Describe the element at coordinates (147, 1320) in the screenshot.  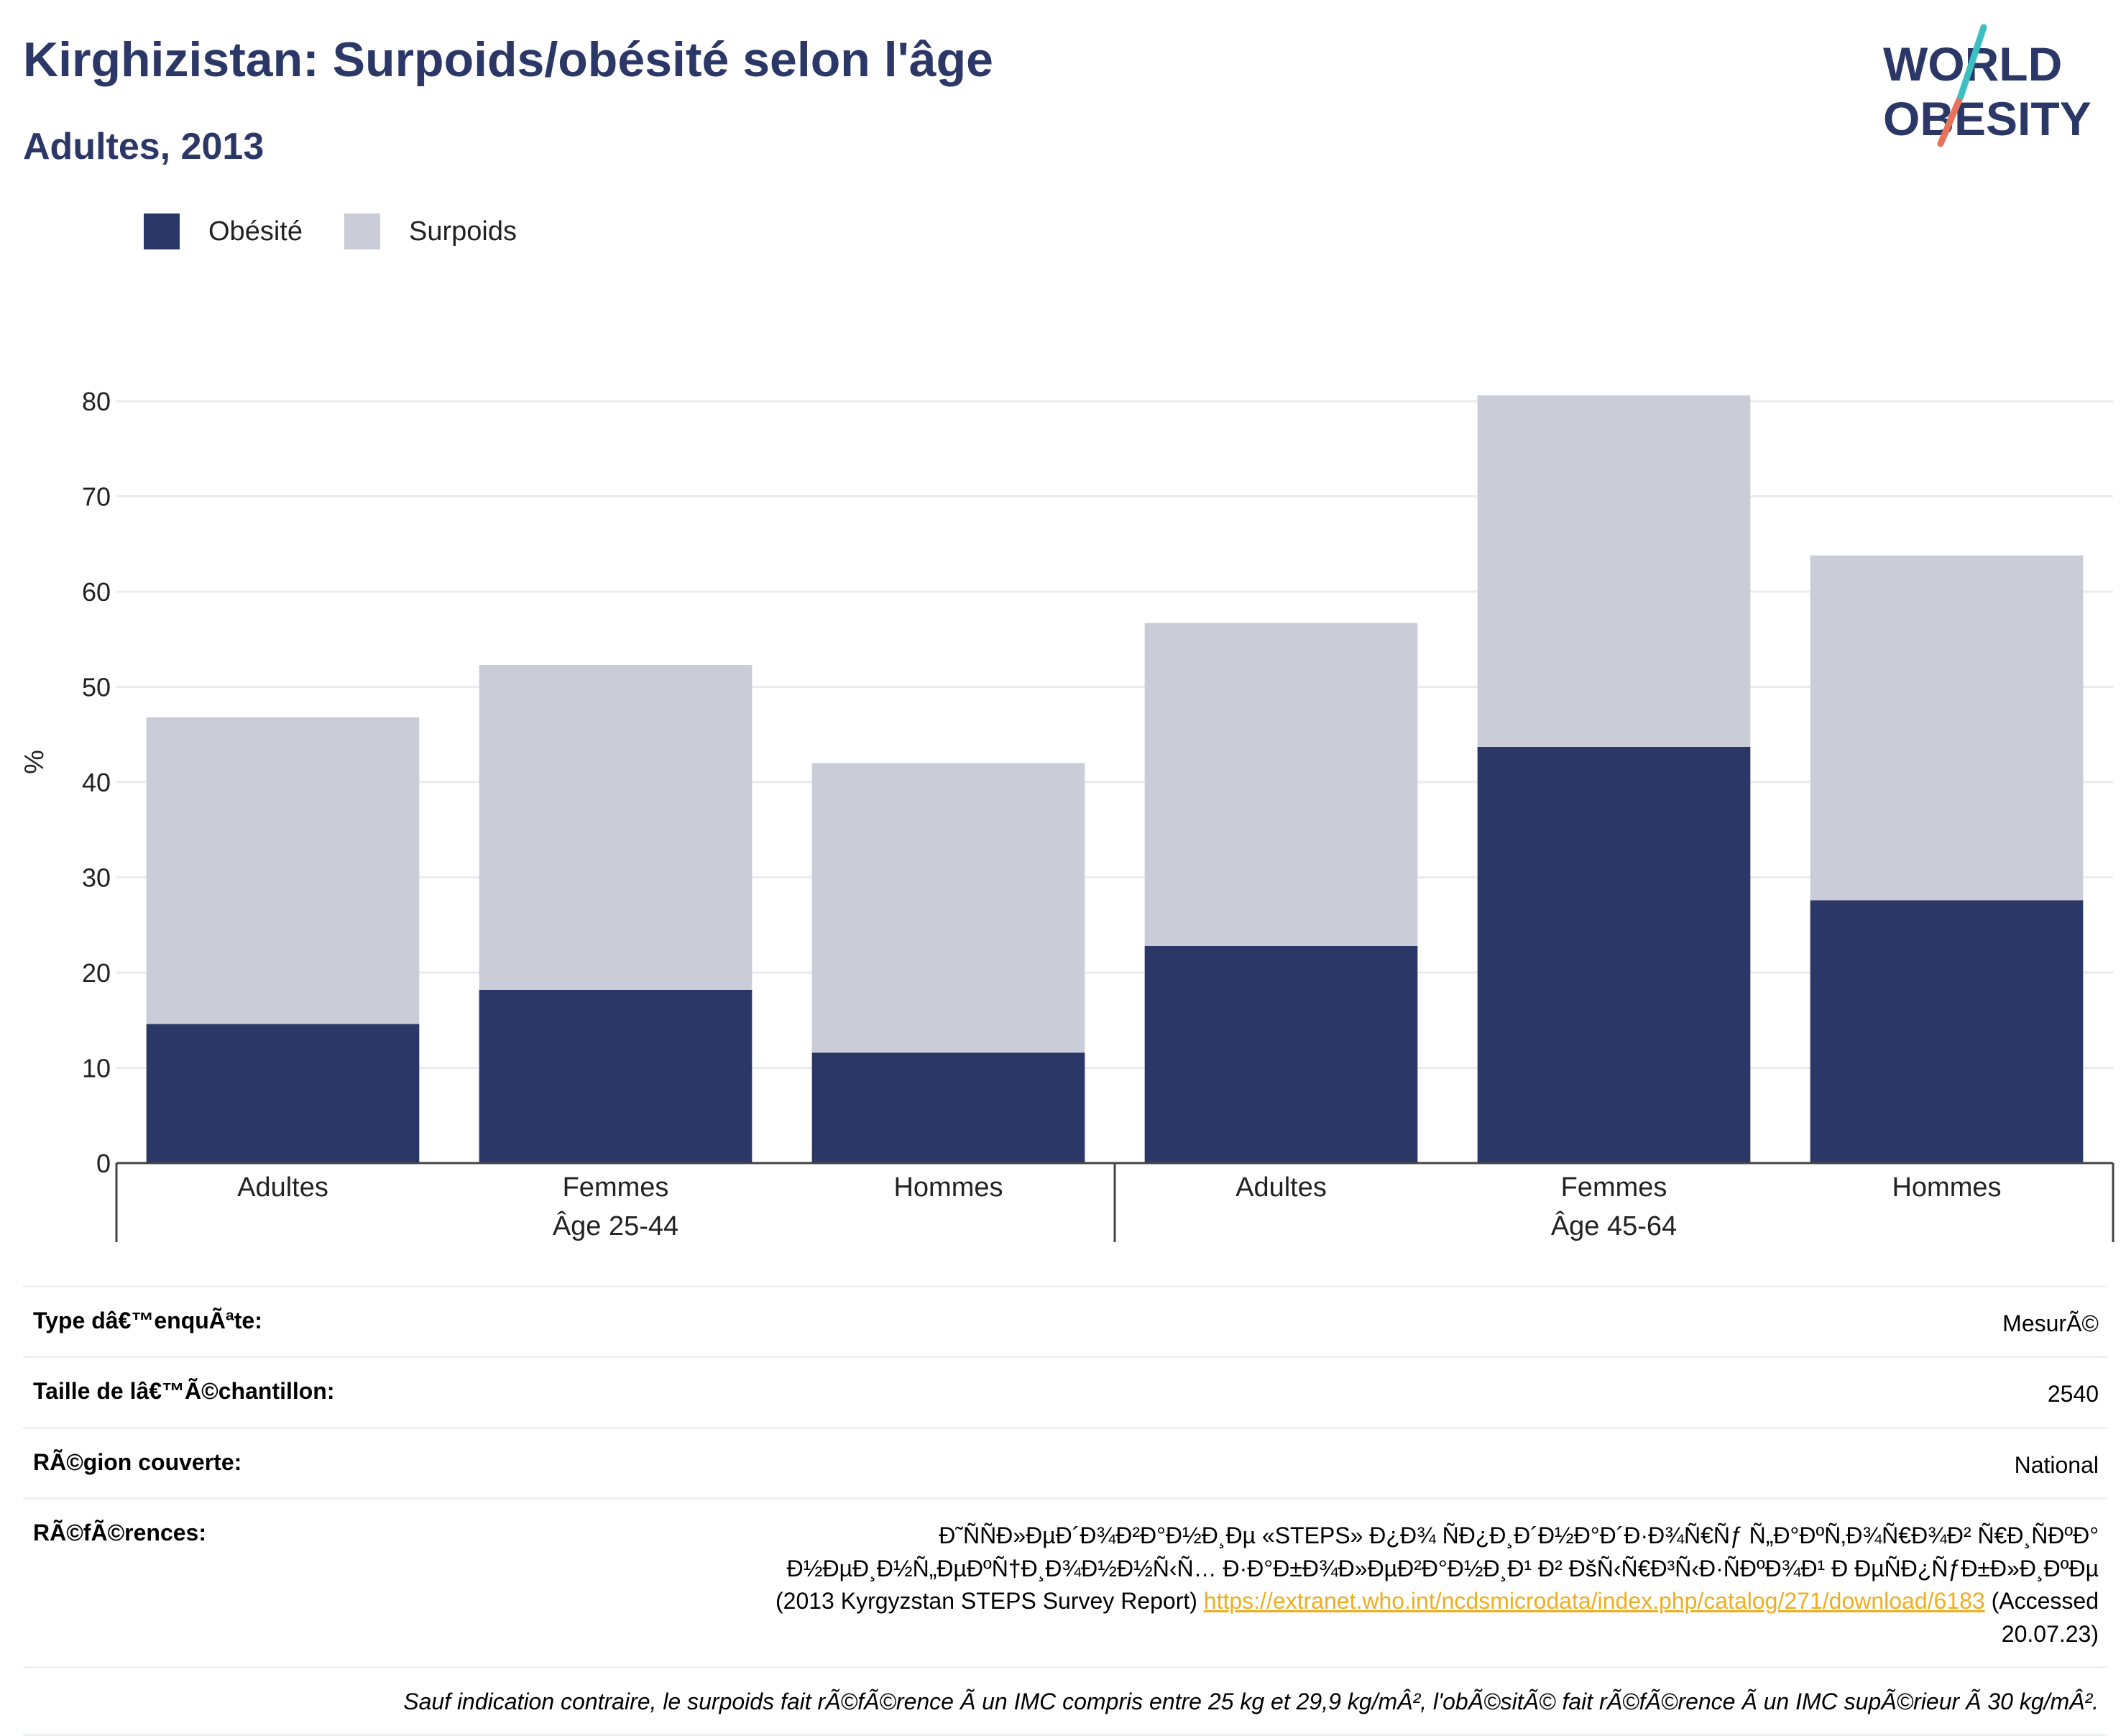
I see `survey-type-label: Type dâ€™enquÃªte:` at that location.